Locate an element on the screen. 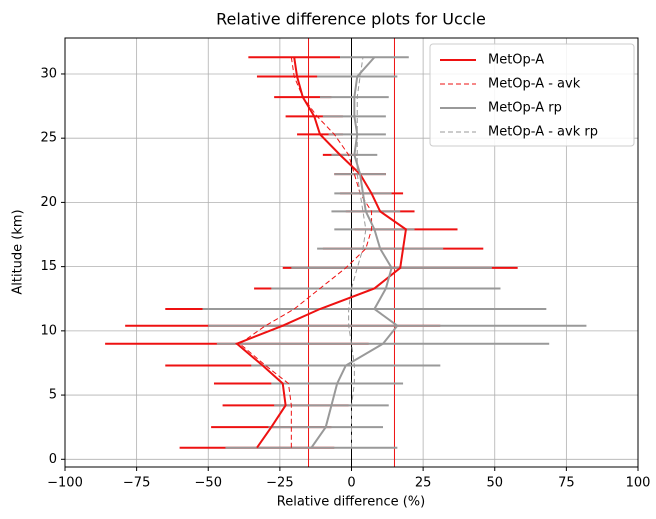 This screenshot has height=519, width=656. y-tick-label: 30 is located at coordinates (48, 73).